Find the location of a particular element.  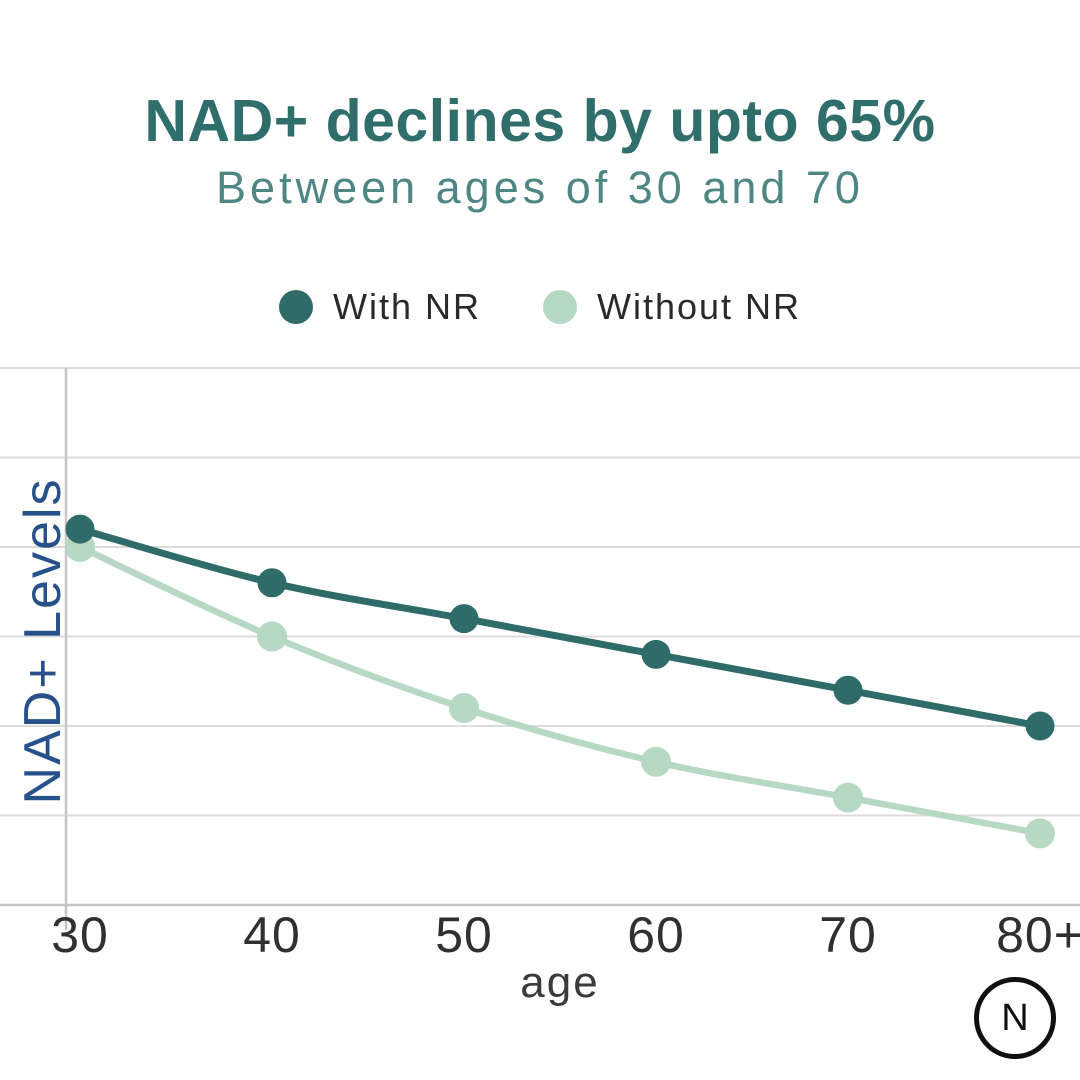

legend-item-with-nr: With NR is located at coordinates (379, 307).